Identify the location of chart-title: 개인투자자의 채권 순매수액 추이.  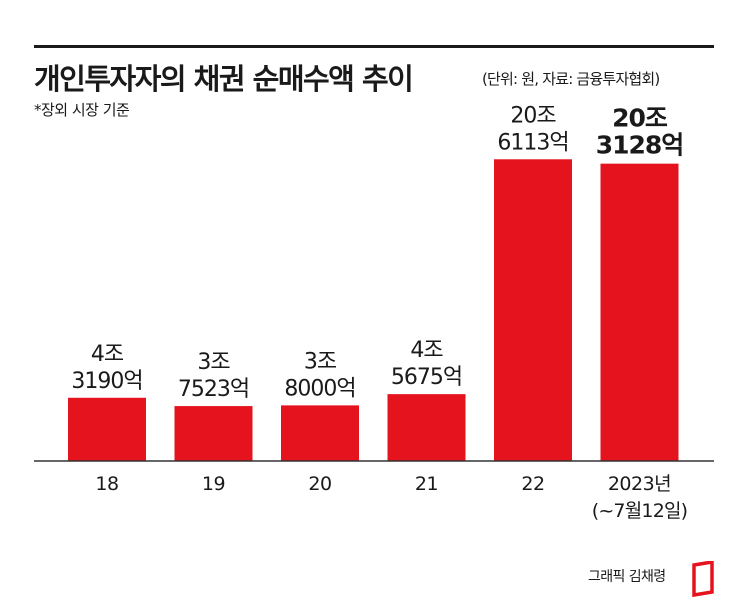
(224, 79).